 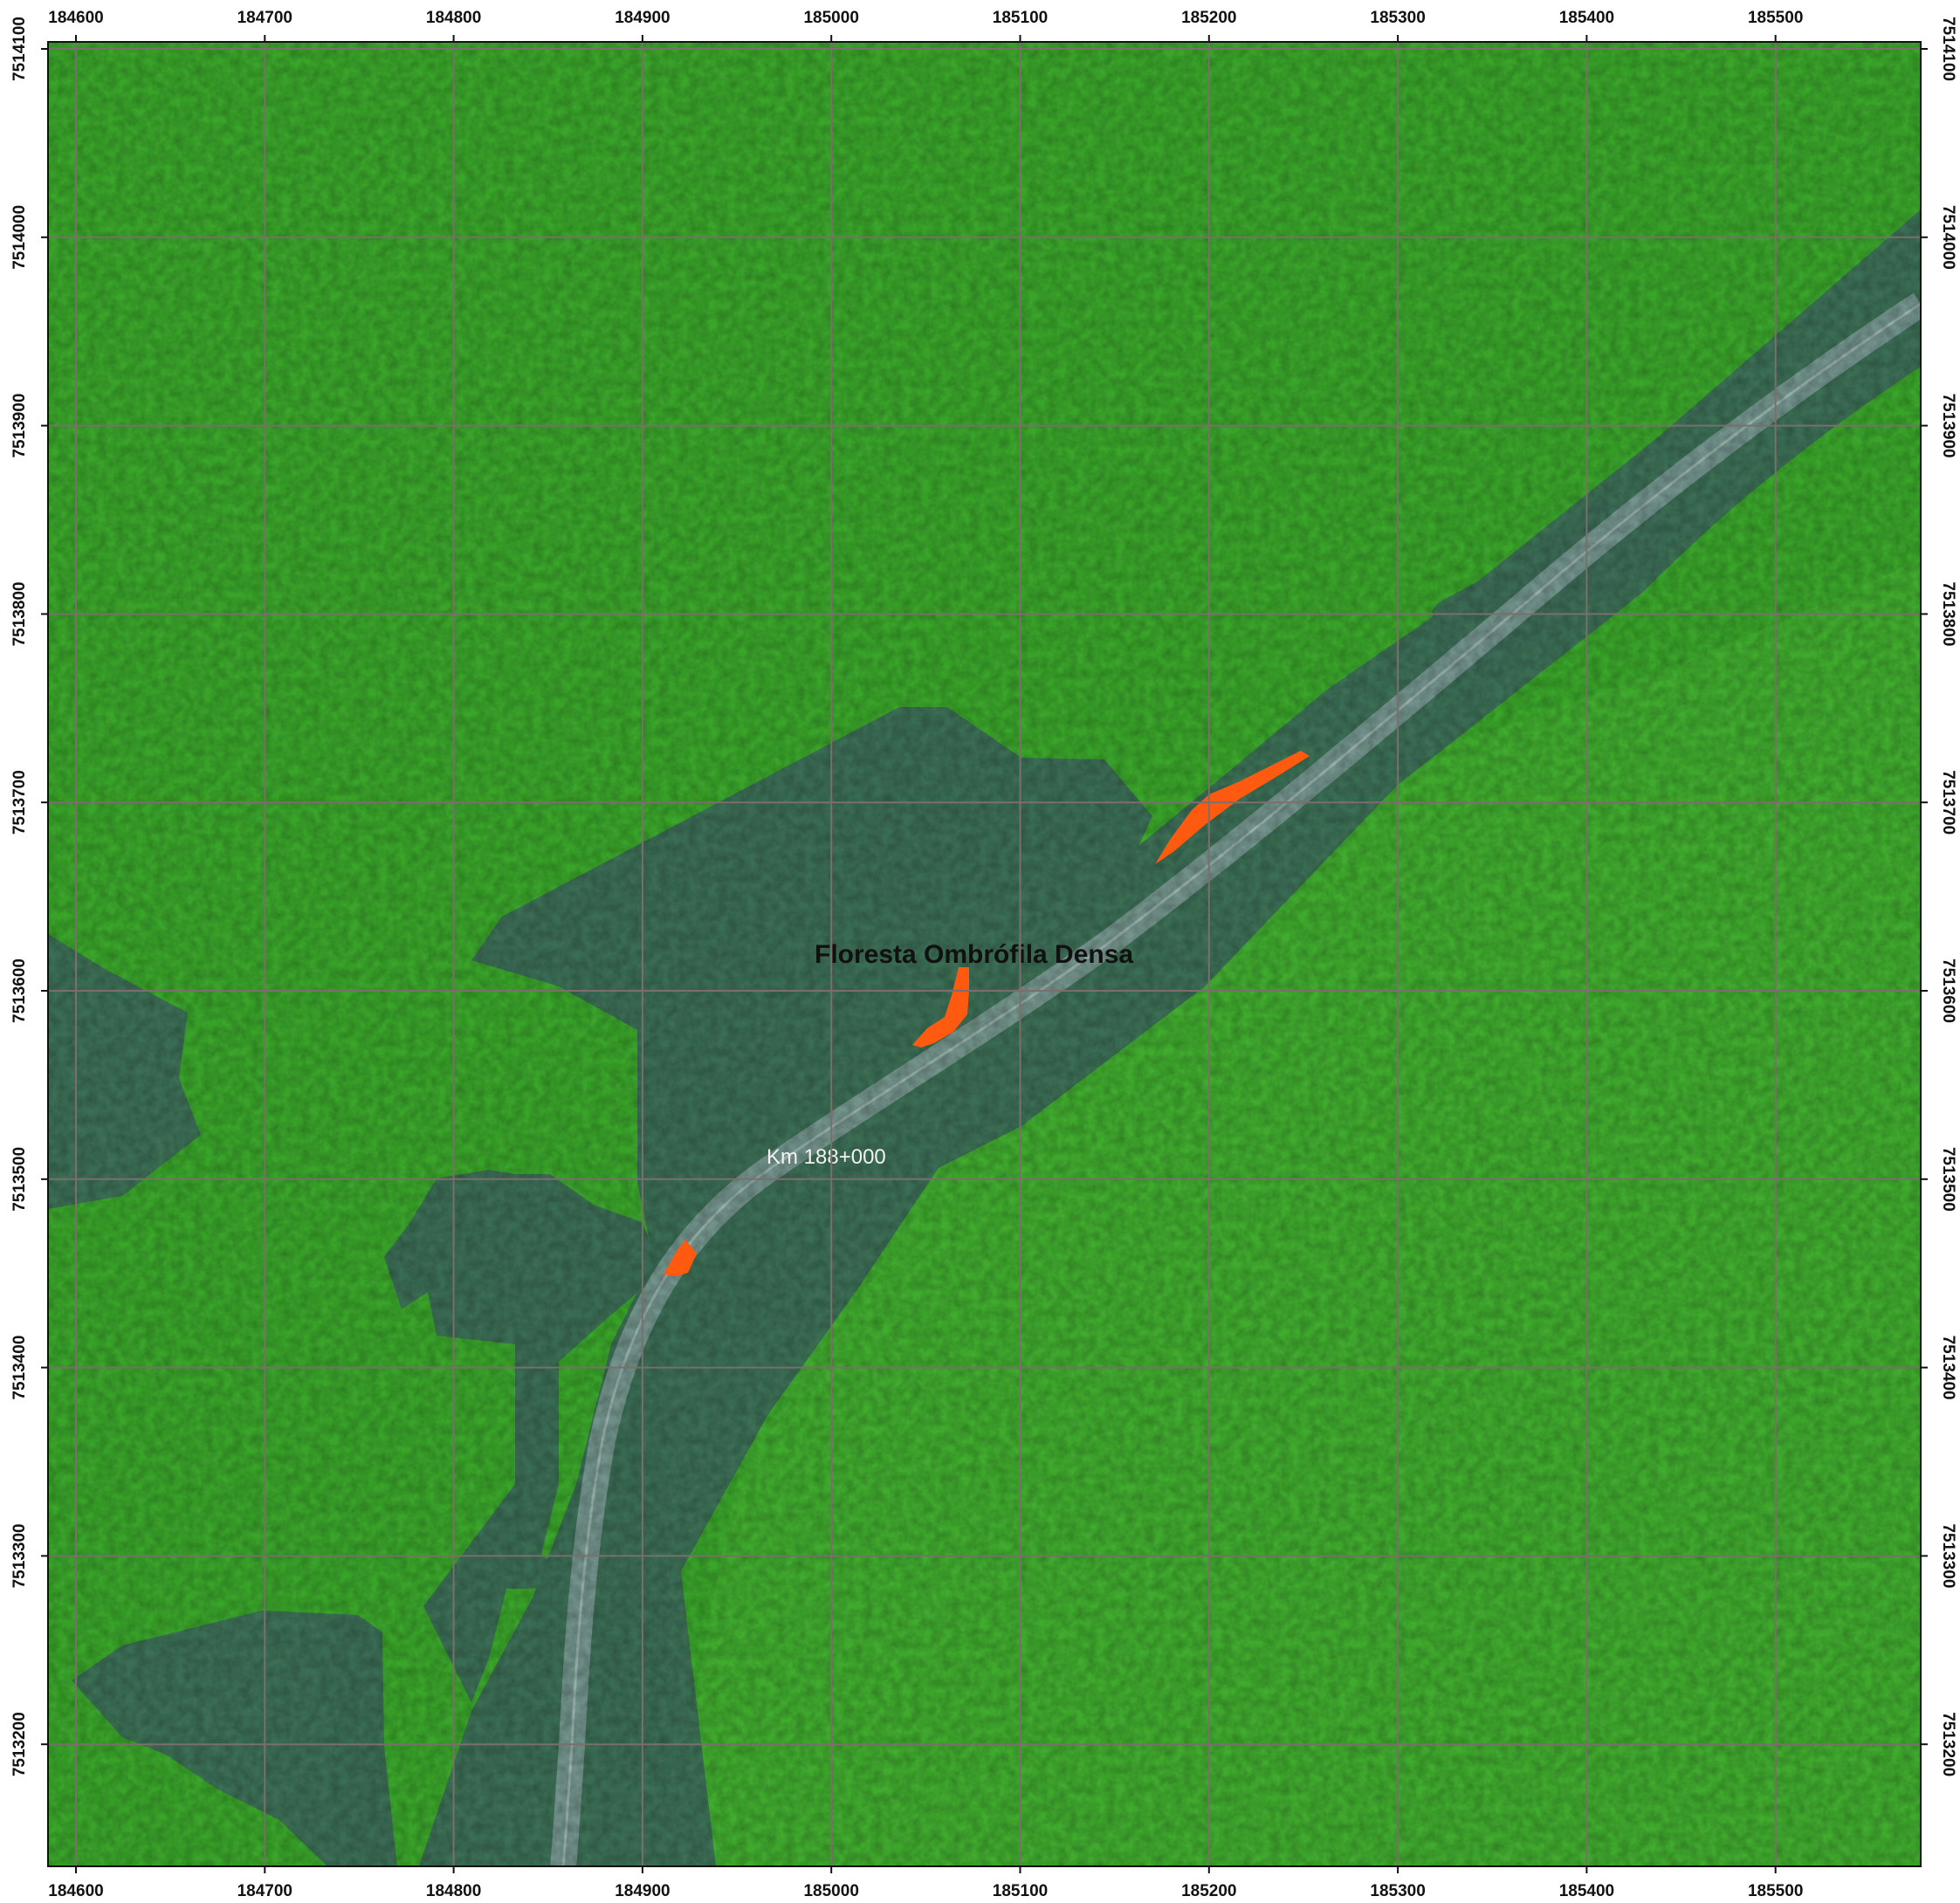 What do you see at coordinates (20, 1555) in the screenshot?
I see `y-tick-label-left: 7513300` at bounding box center [20, 1555].